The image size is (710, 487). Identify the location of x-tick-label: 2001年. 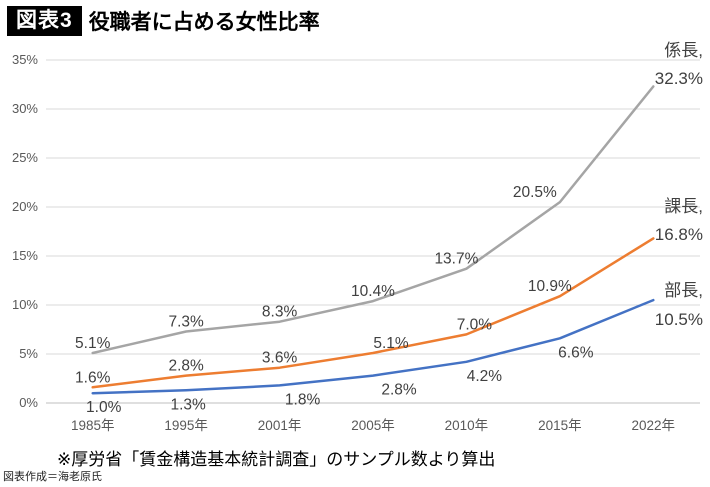
(280, 425).